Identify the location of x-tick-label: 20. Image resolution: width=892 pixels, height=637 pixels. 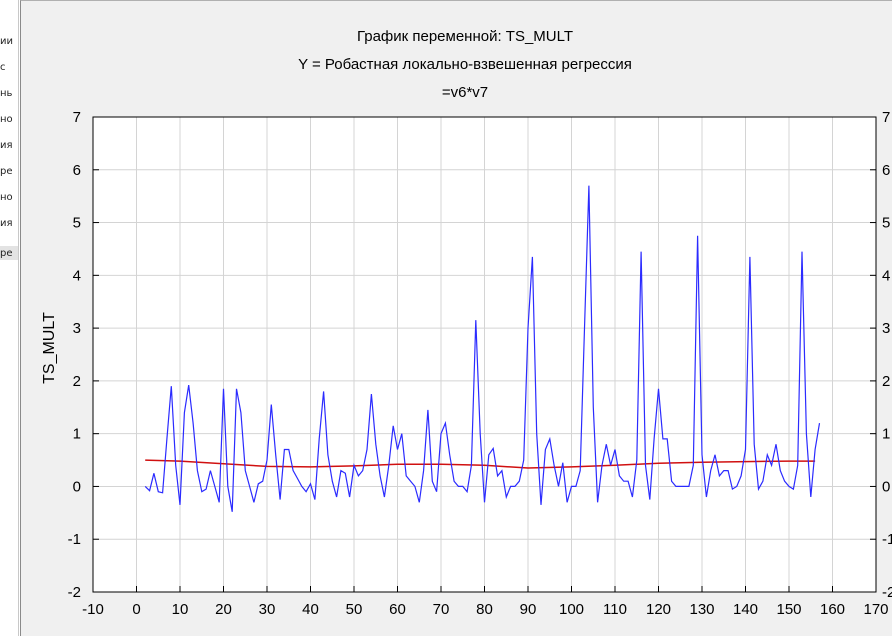
(223, 609).